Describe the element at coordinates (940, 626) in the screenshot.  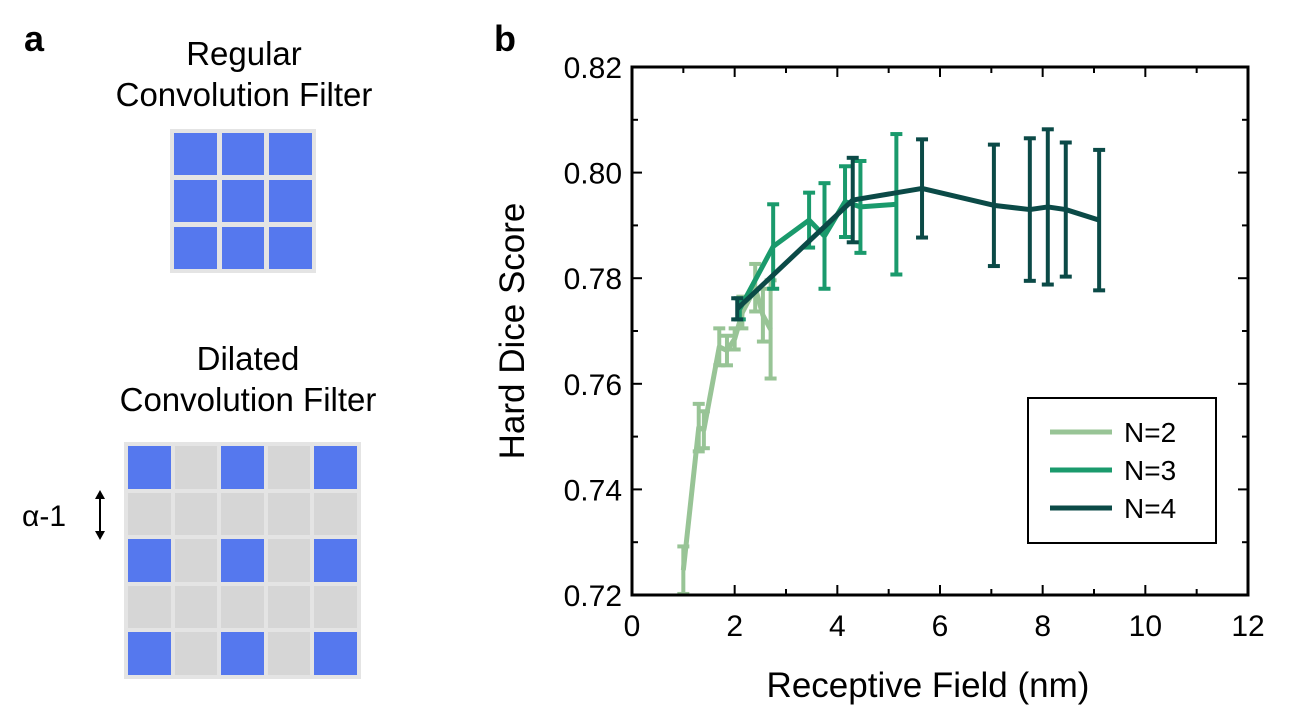
I see `x-tick-label: 6` at that location.